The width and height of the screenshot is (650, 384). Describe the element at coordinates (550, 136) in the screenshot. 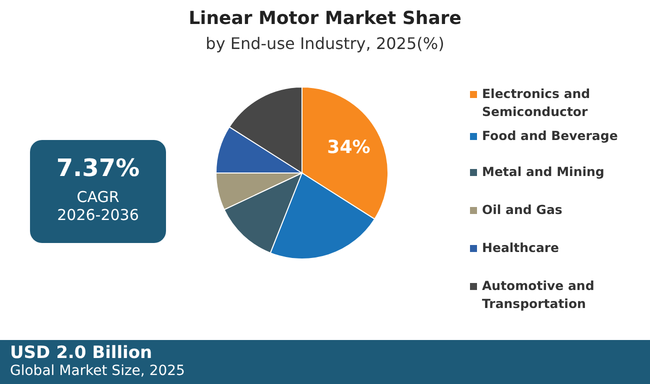

I see `legend-label: Food and Beverage` at that location.